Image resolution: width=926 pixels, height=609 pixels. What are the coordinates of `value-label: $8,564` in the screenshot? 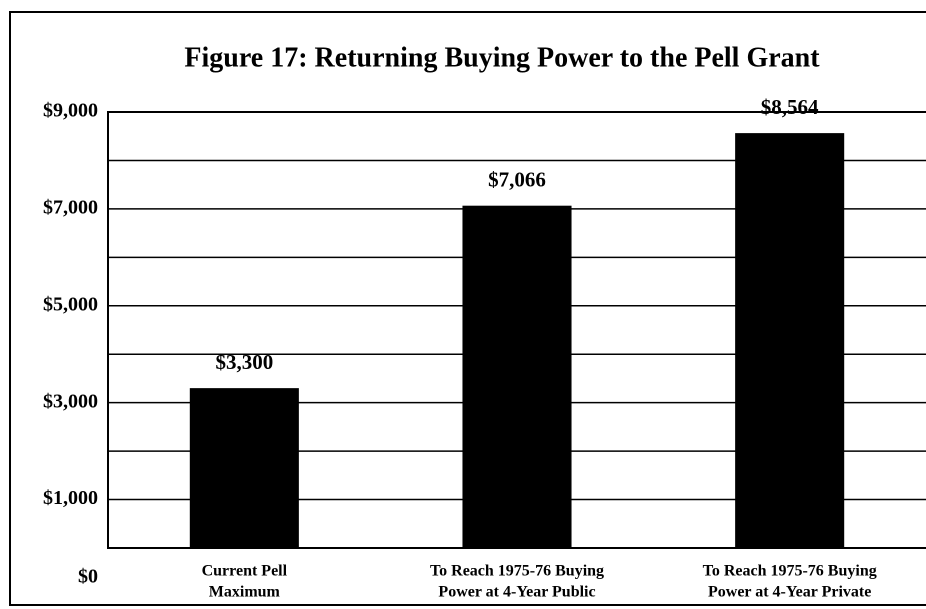 It's located at (790, 107).